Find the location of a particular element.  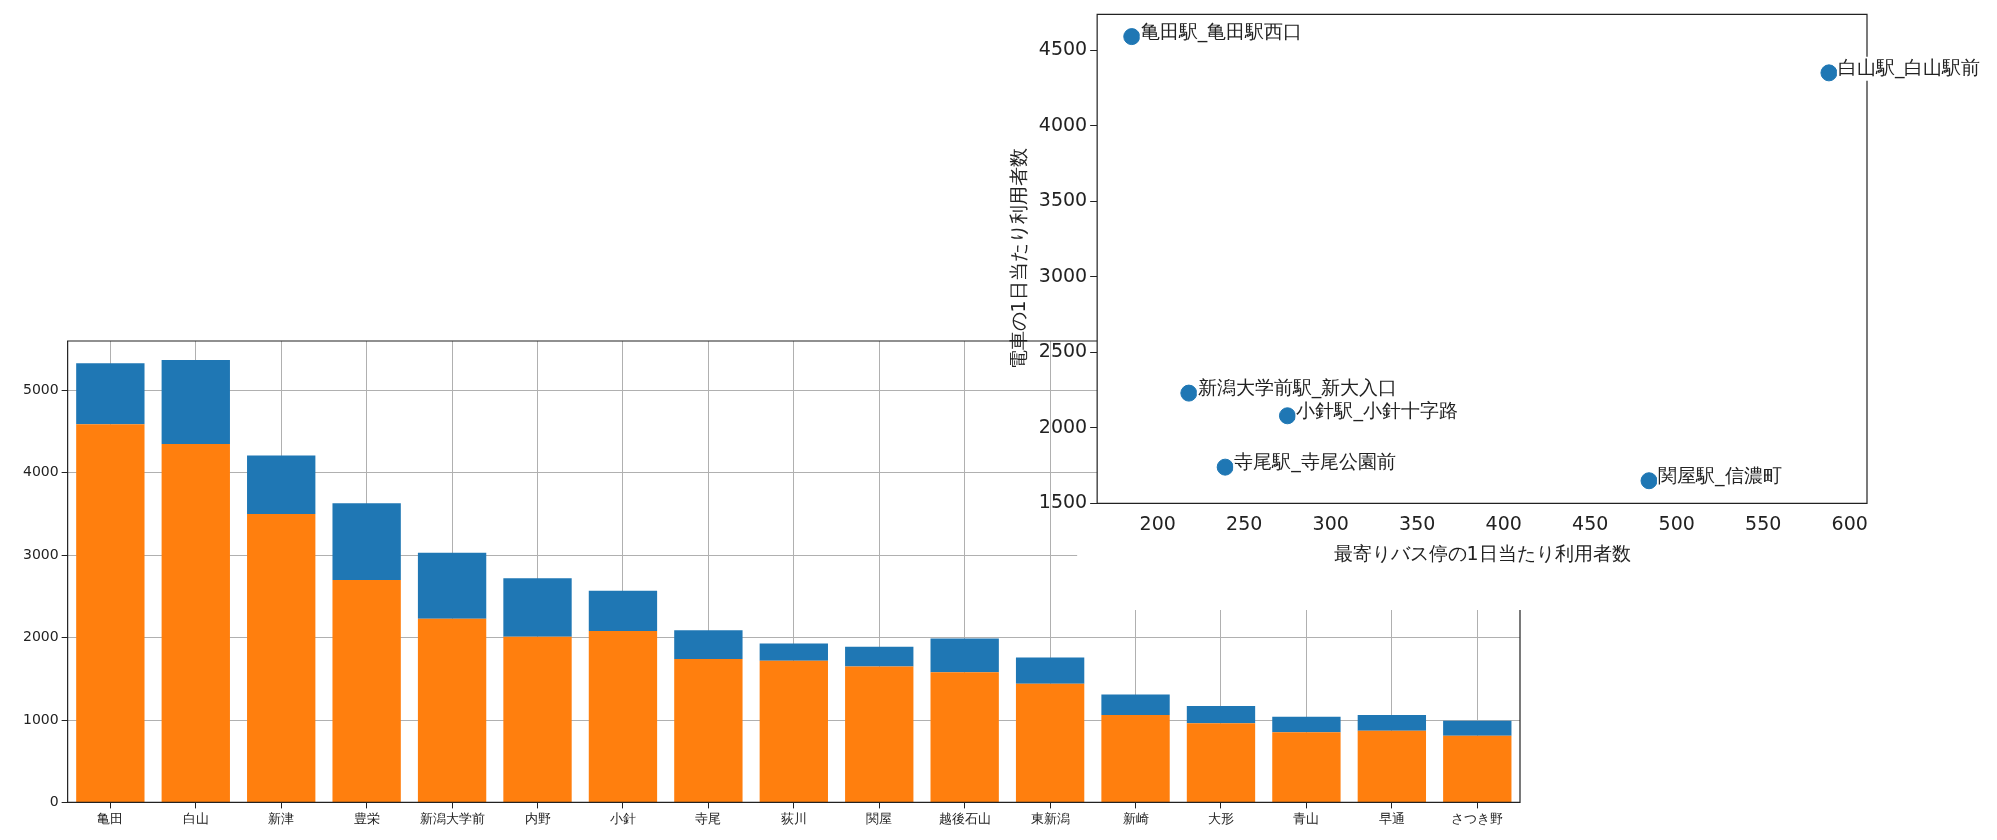

x-tick-label: 青山 is located at coordinates (1306, 818).